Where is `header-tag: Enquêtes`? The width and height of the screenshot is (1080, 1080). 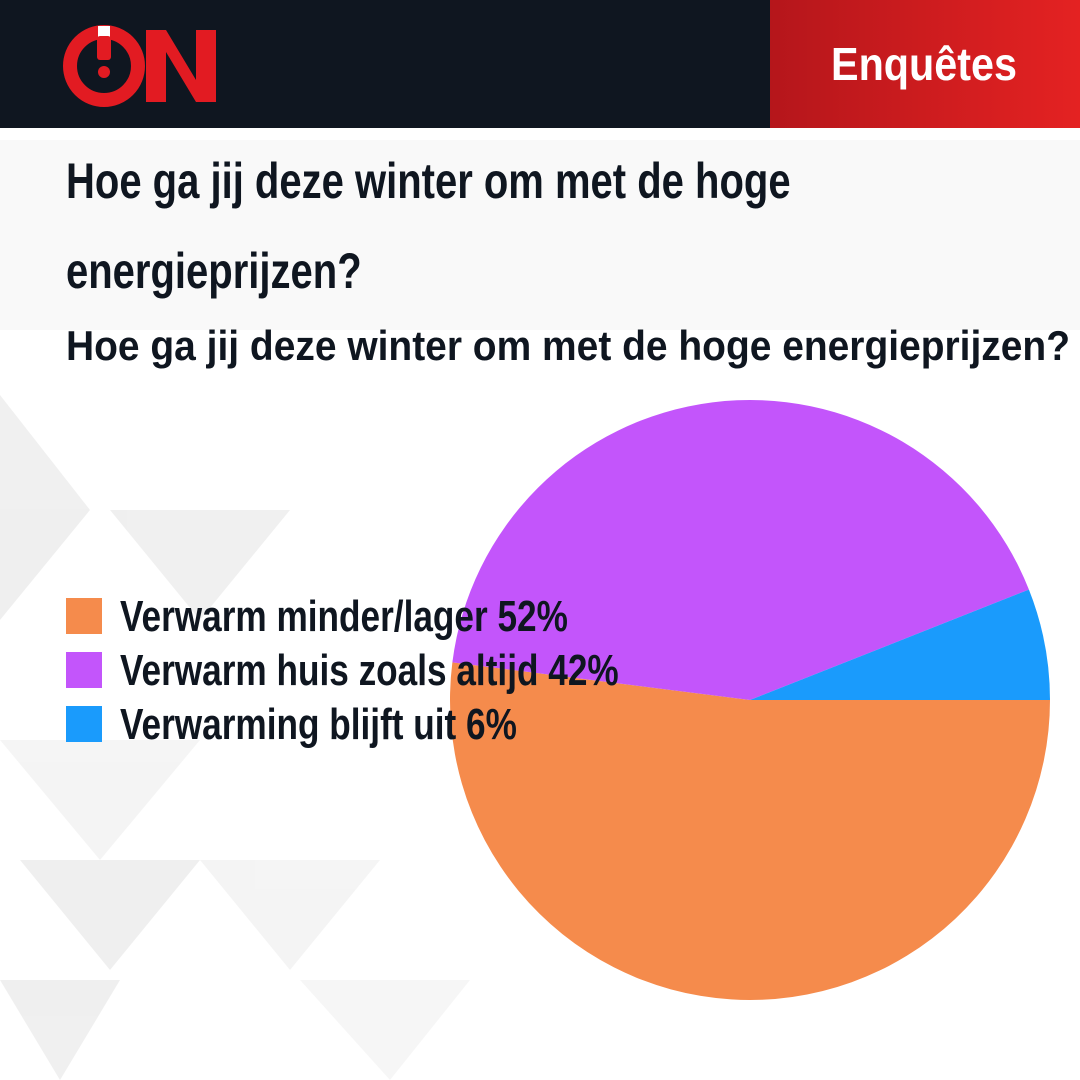
header-tag: Enquêtes is located at coordinates (924, 64).